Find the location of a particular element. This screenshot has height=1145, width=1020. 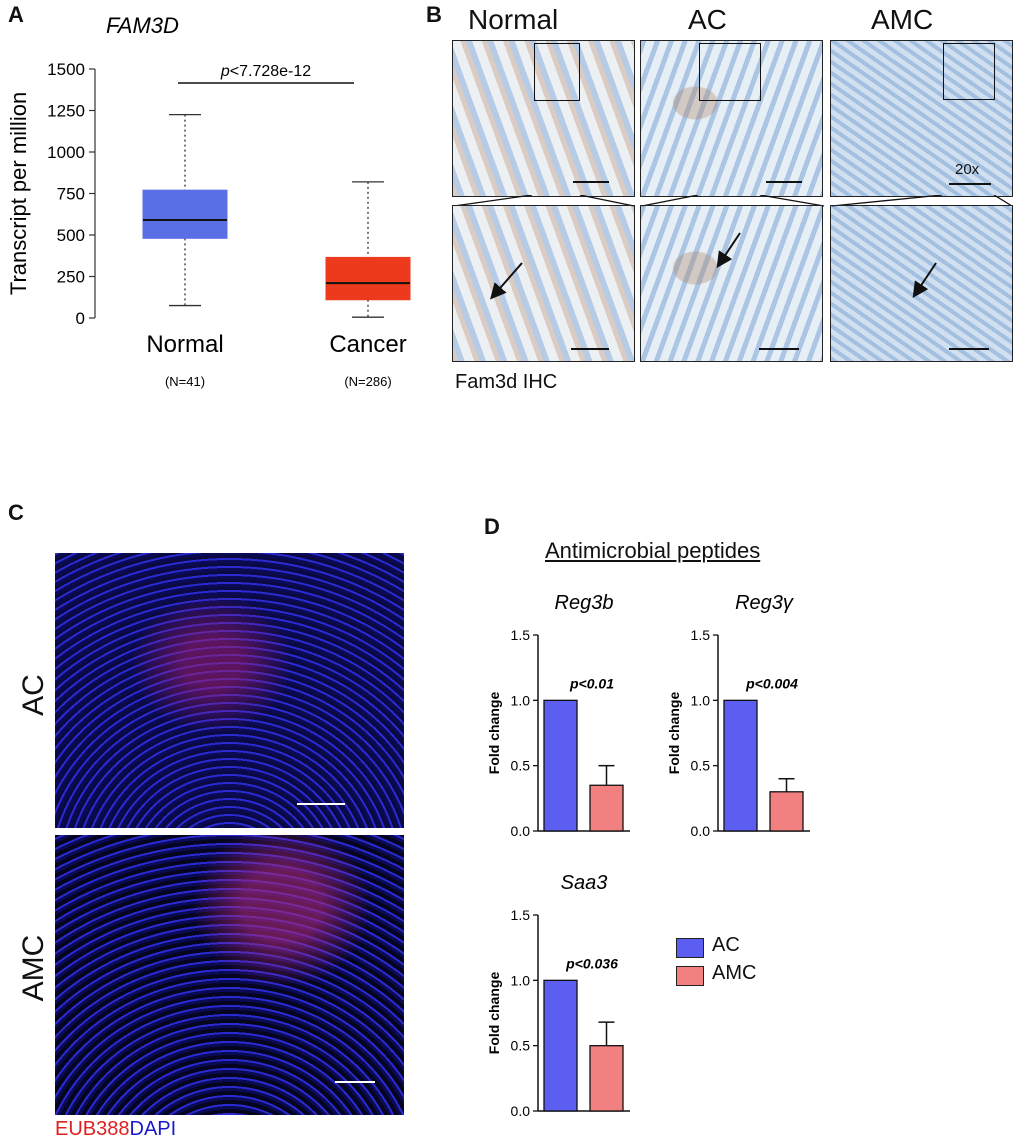

y-tick-label: 750 is located at coordinates (71, 194).